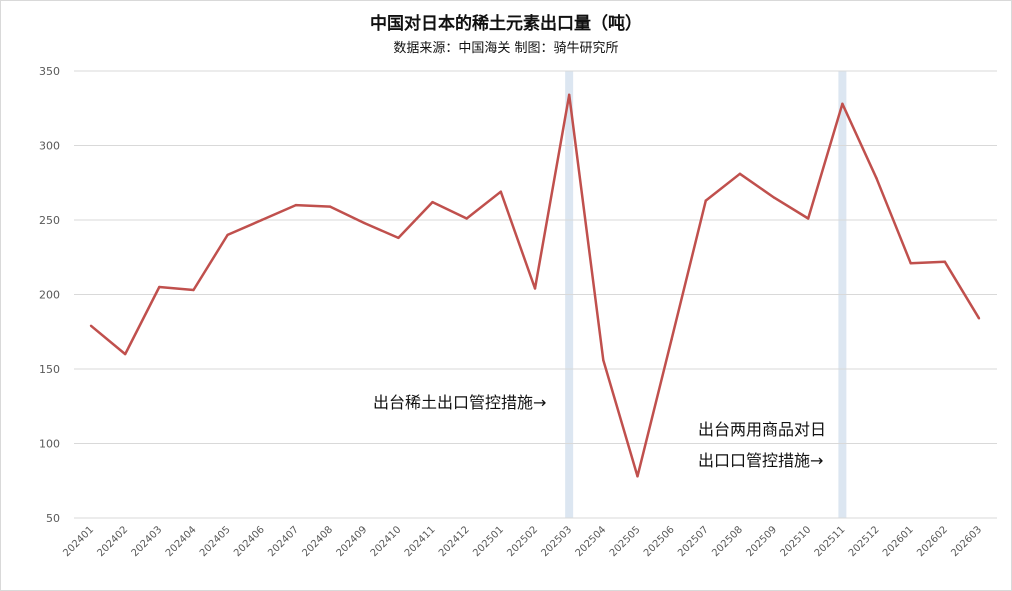 The width and height of the screenshot is (1012, 591). I want to click on x-tick-label: 202509, so click(761, 541).